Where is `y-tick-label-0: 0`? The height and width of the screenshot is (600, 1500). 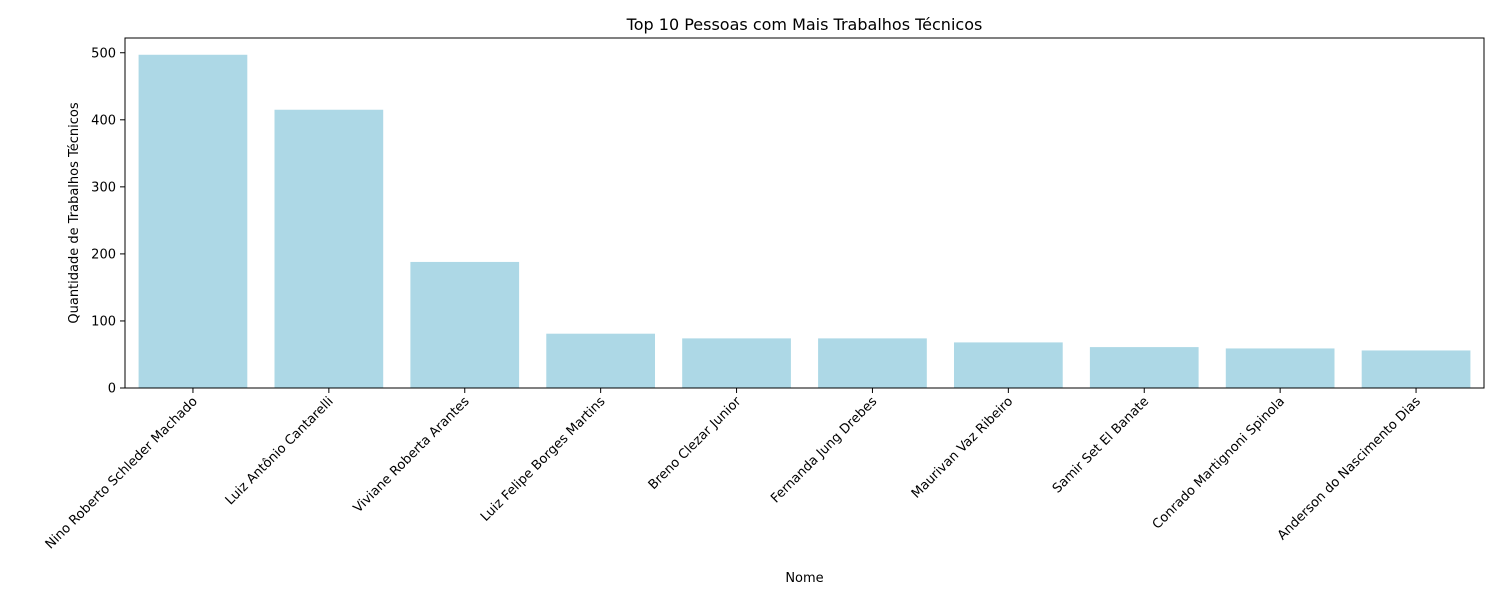 y-tick-label-0: 0 is located at coordinates (112, 389).